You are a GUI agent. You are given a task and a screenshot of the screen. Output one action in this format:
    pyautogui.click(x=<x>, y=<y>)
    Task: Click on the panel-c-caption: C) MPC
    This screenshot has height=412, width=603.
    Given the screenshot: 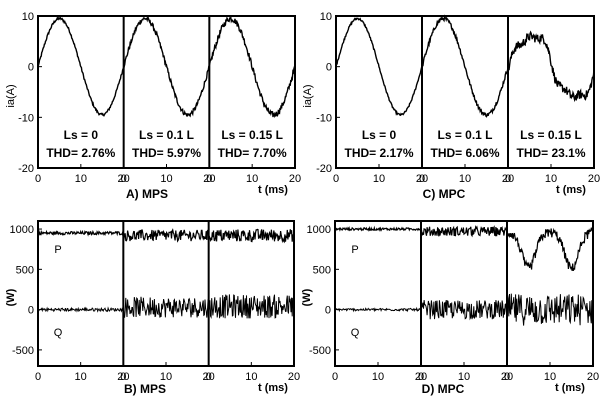 What is the action you would take?
    pyautogui.click(x=444, y=194)
    